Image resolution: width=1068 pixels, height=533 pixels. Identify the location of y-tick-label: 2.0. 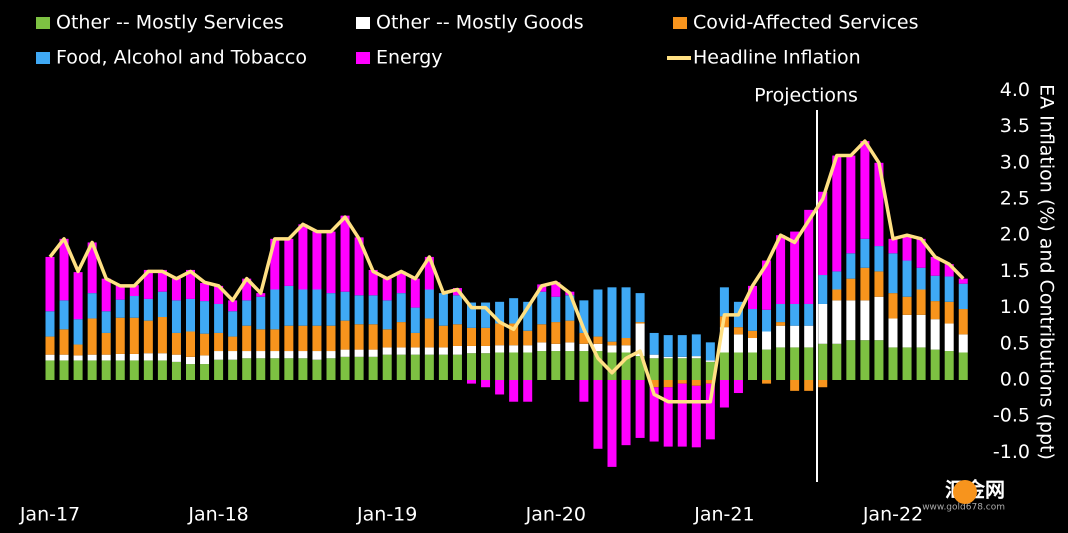
(1015, 235).